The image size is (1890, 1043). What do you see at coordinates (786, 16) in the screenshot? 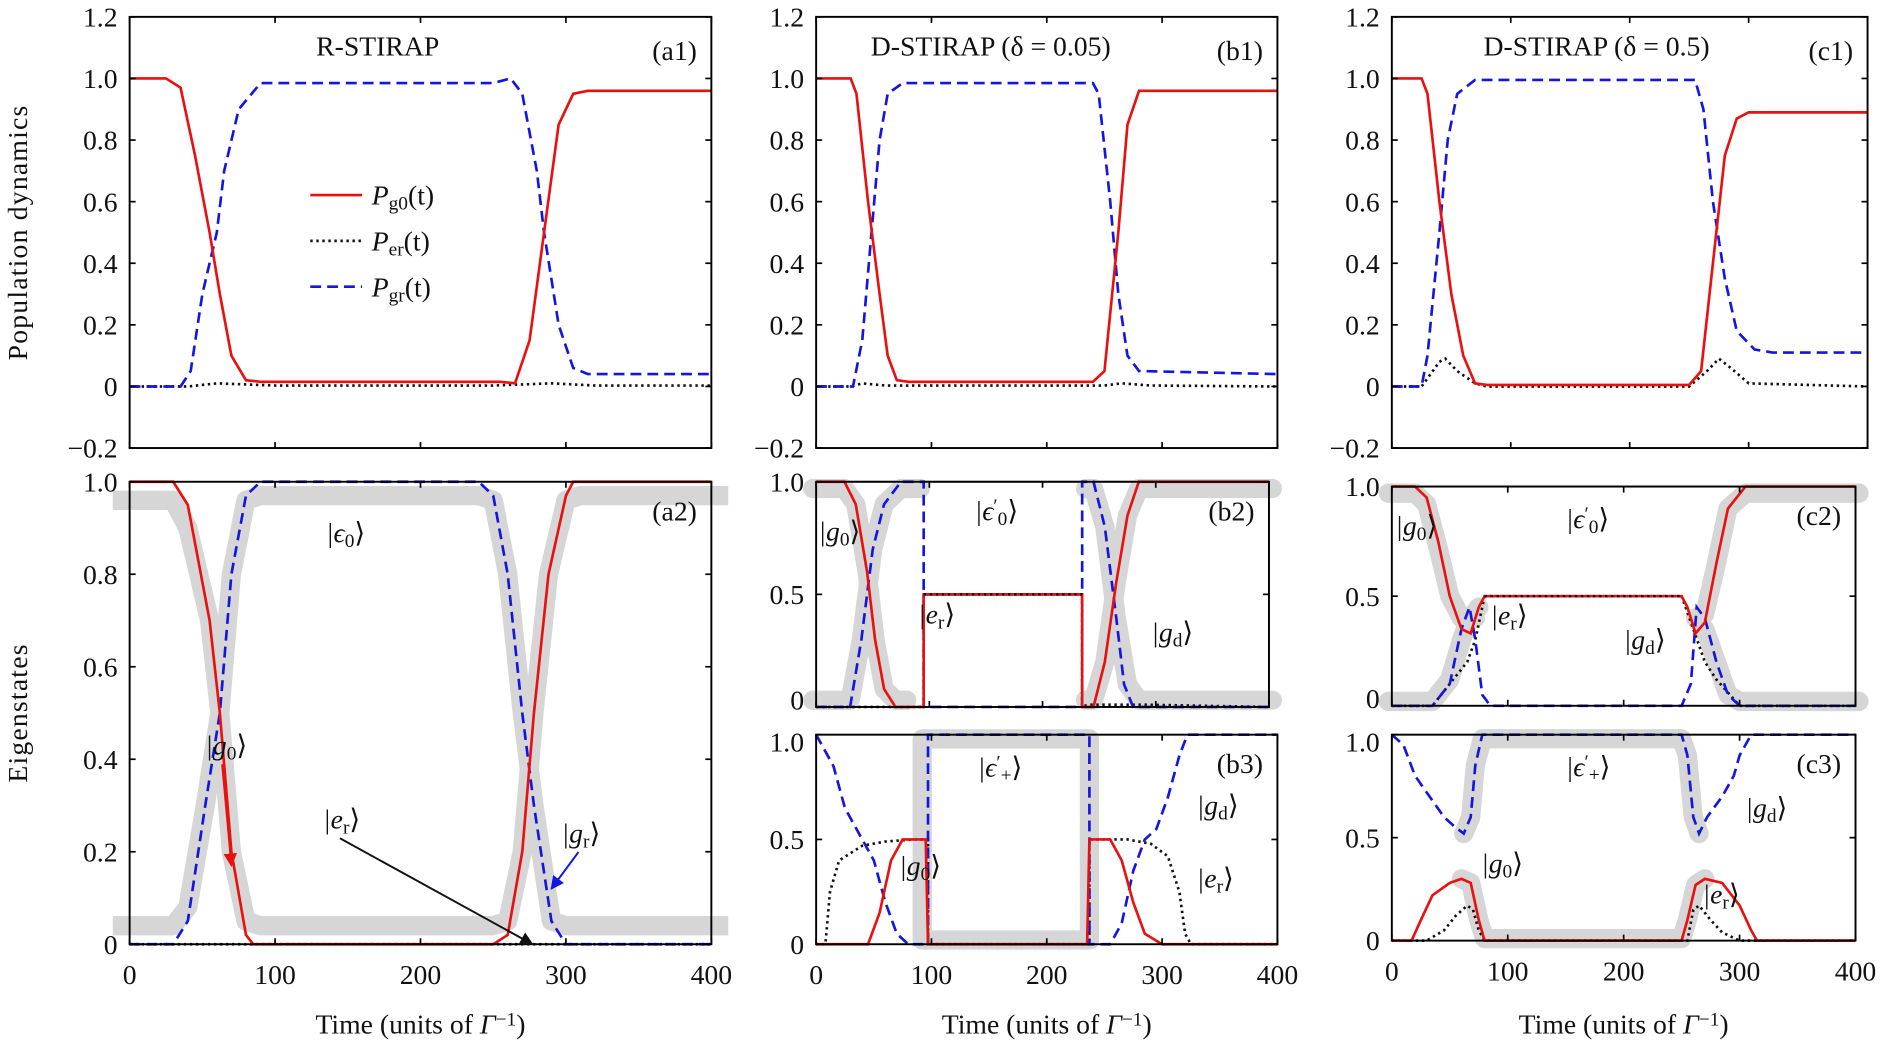
I see `y-tick-label: 1.2` at bounding box center [786, 16].